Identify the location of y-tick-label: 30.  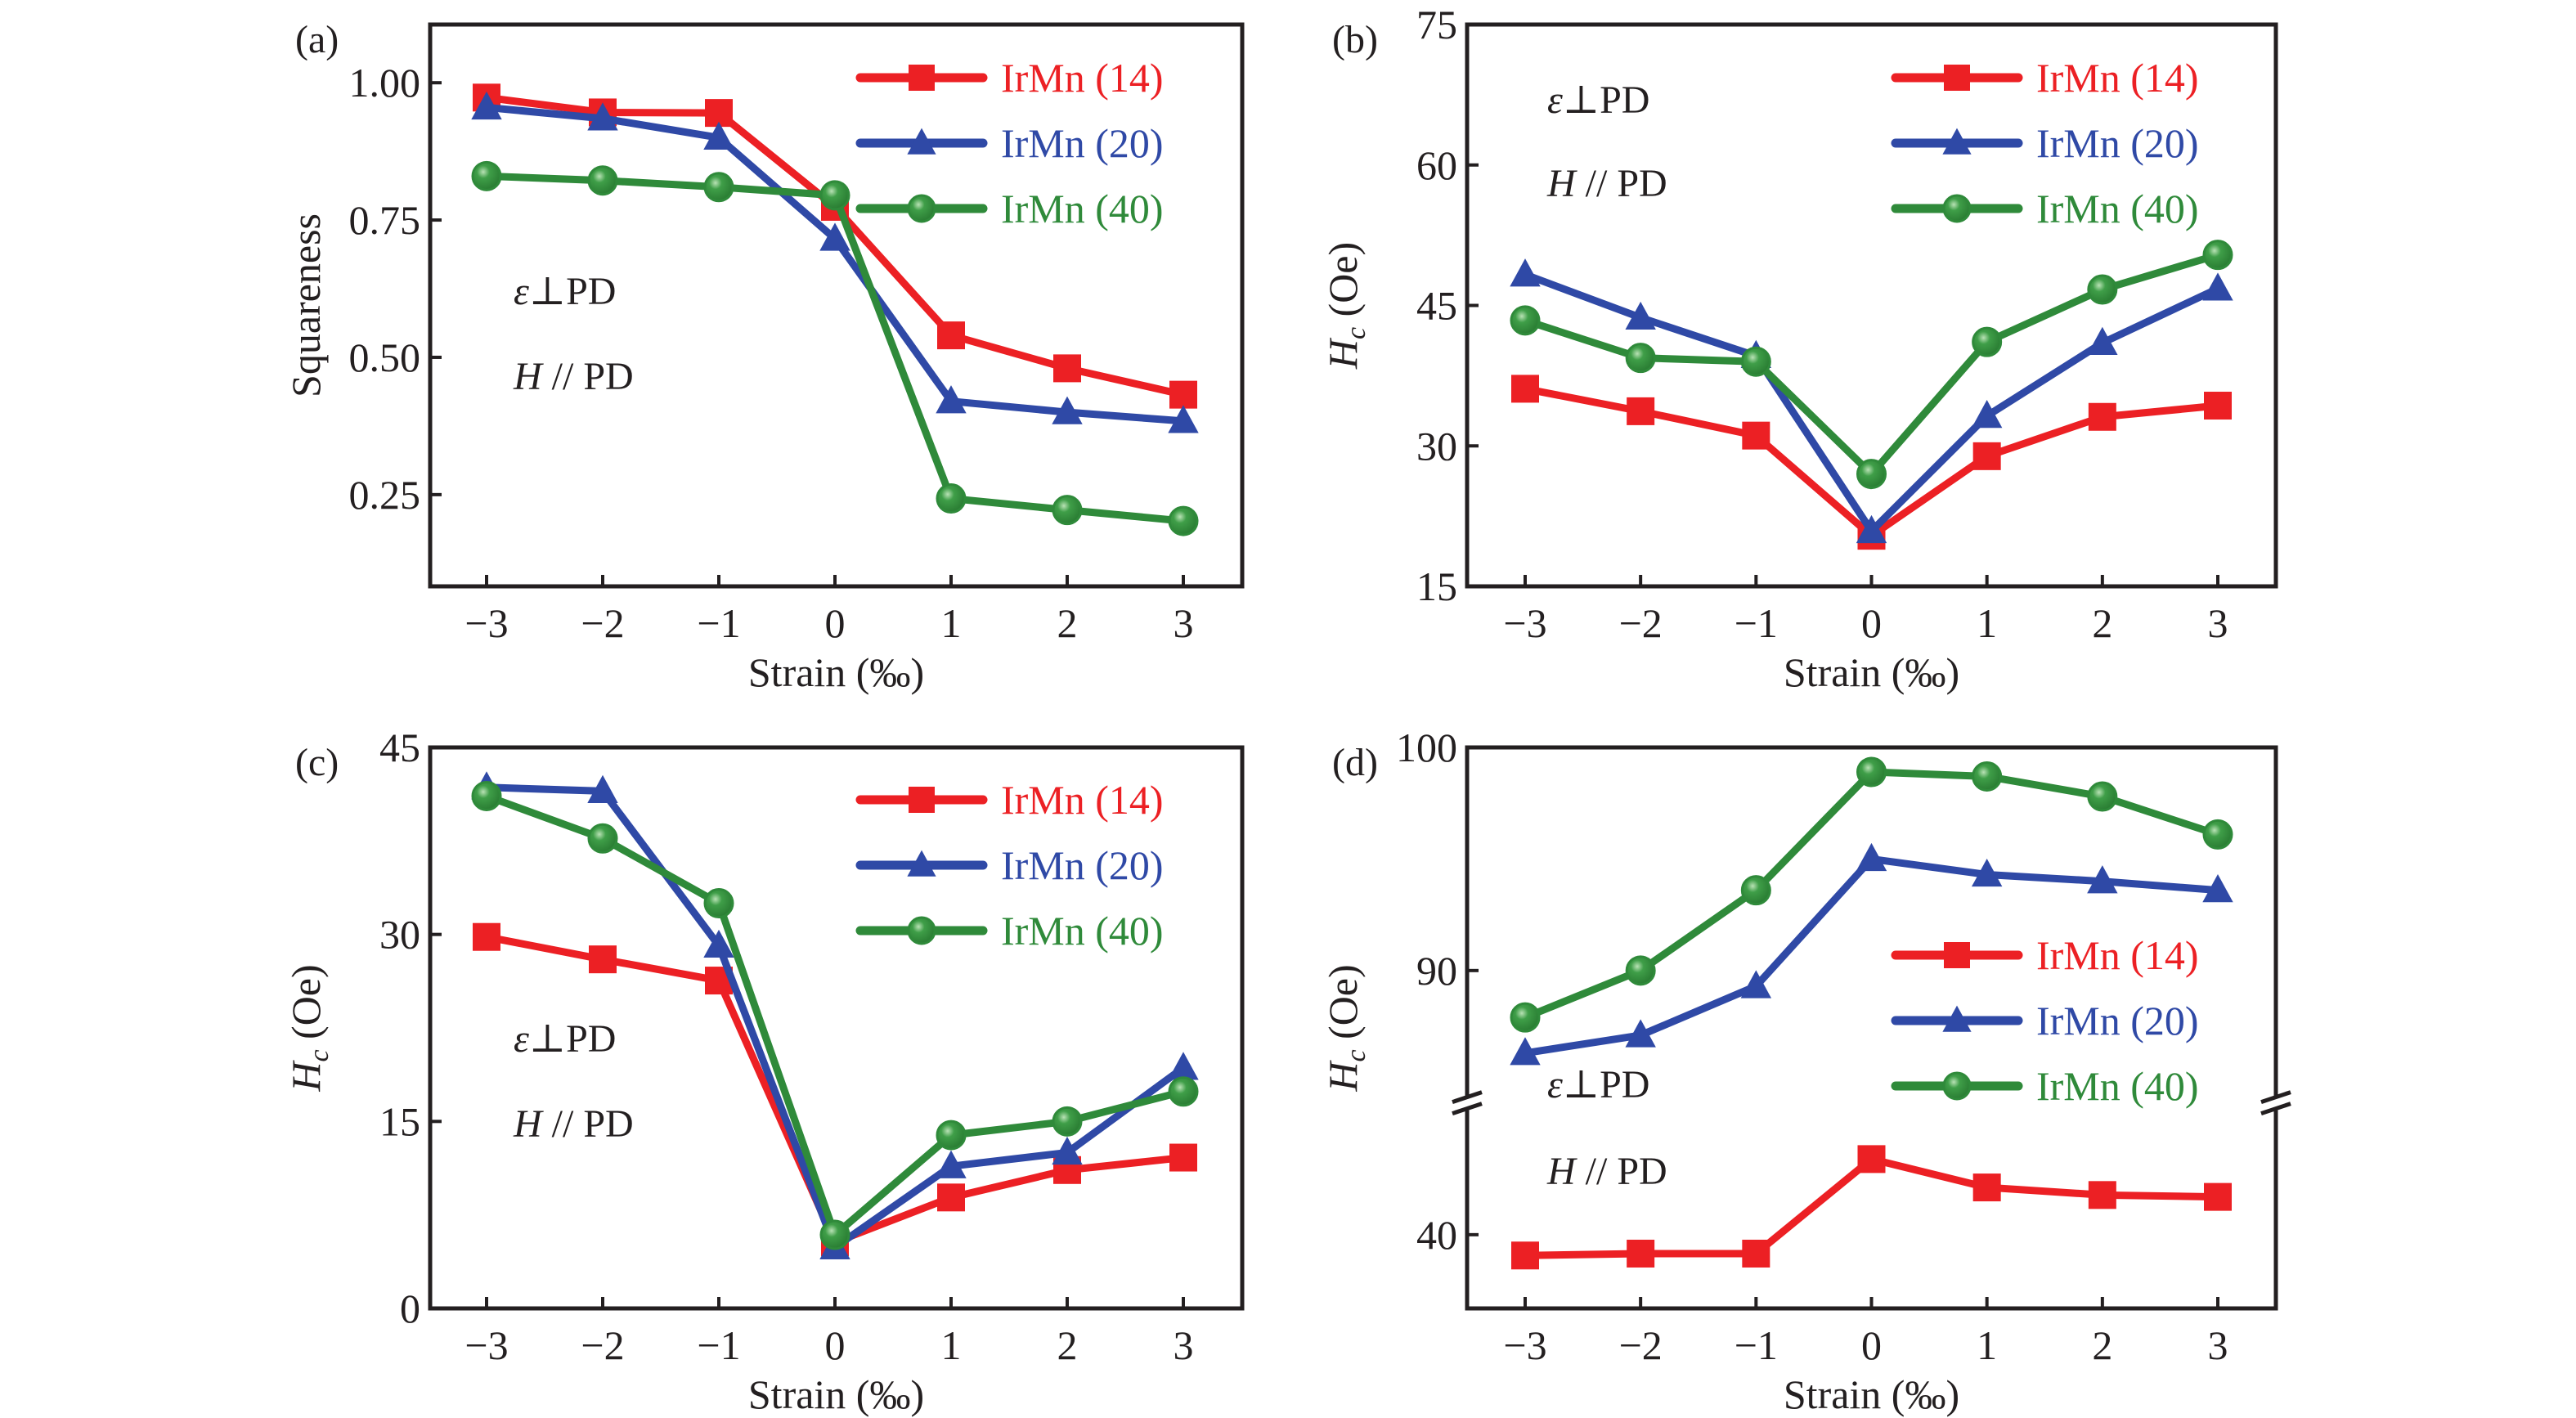
(399, 935).